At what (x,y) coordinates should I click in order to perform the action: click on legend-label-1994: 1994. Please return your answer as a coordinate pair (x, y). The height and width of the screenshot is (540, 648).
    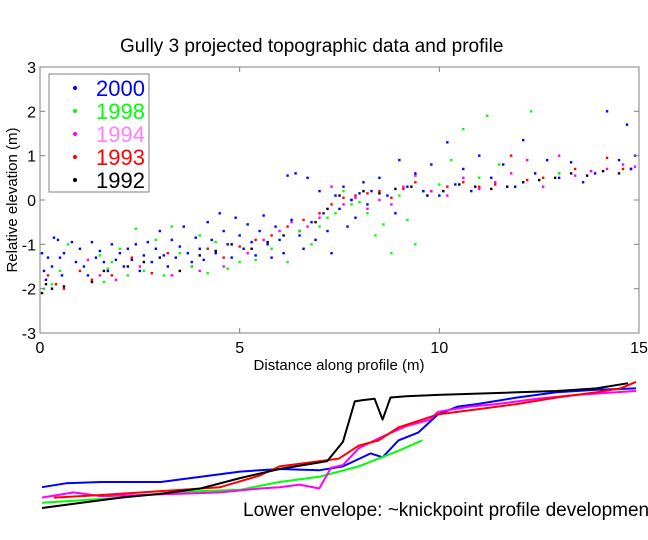
    Looking at the image, I should click on (120, 134).